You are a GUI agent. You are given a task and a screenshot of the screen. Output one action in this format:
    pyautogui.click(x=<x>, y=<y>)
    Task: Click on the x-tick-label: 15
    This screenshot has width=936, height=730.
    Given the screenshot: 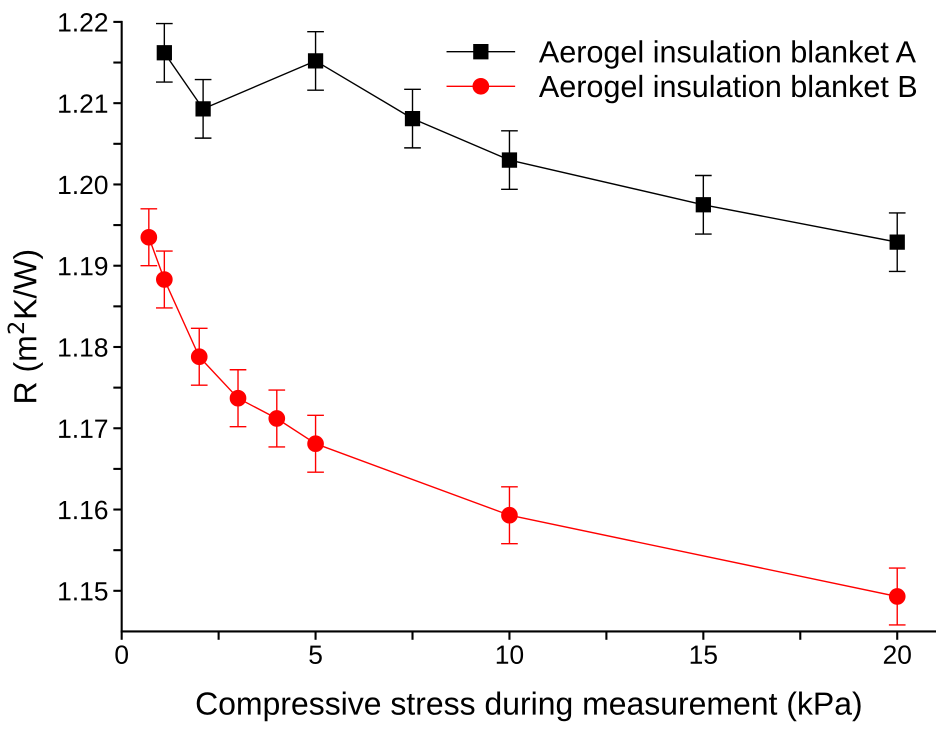 What is the action you would take?
    pyautogui.click(x=703, y=655)
    